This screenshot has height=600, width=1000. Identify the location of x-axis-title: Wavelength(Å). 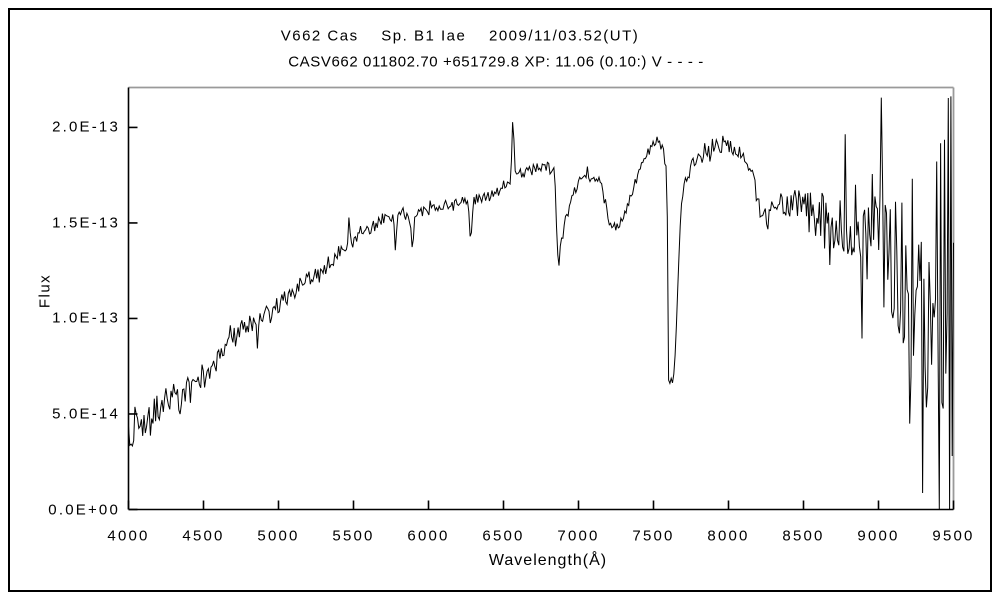
(548, 560).